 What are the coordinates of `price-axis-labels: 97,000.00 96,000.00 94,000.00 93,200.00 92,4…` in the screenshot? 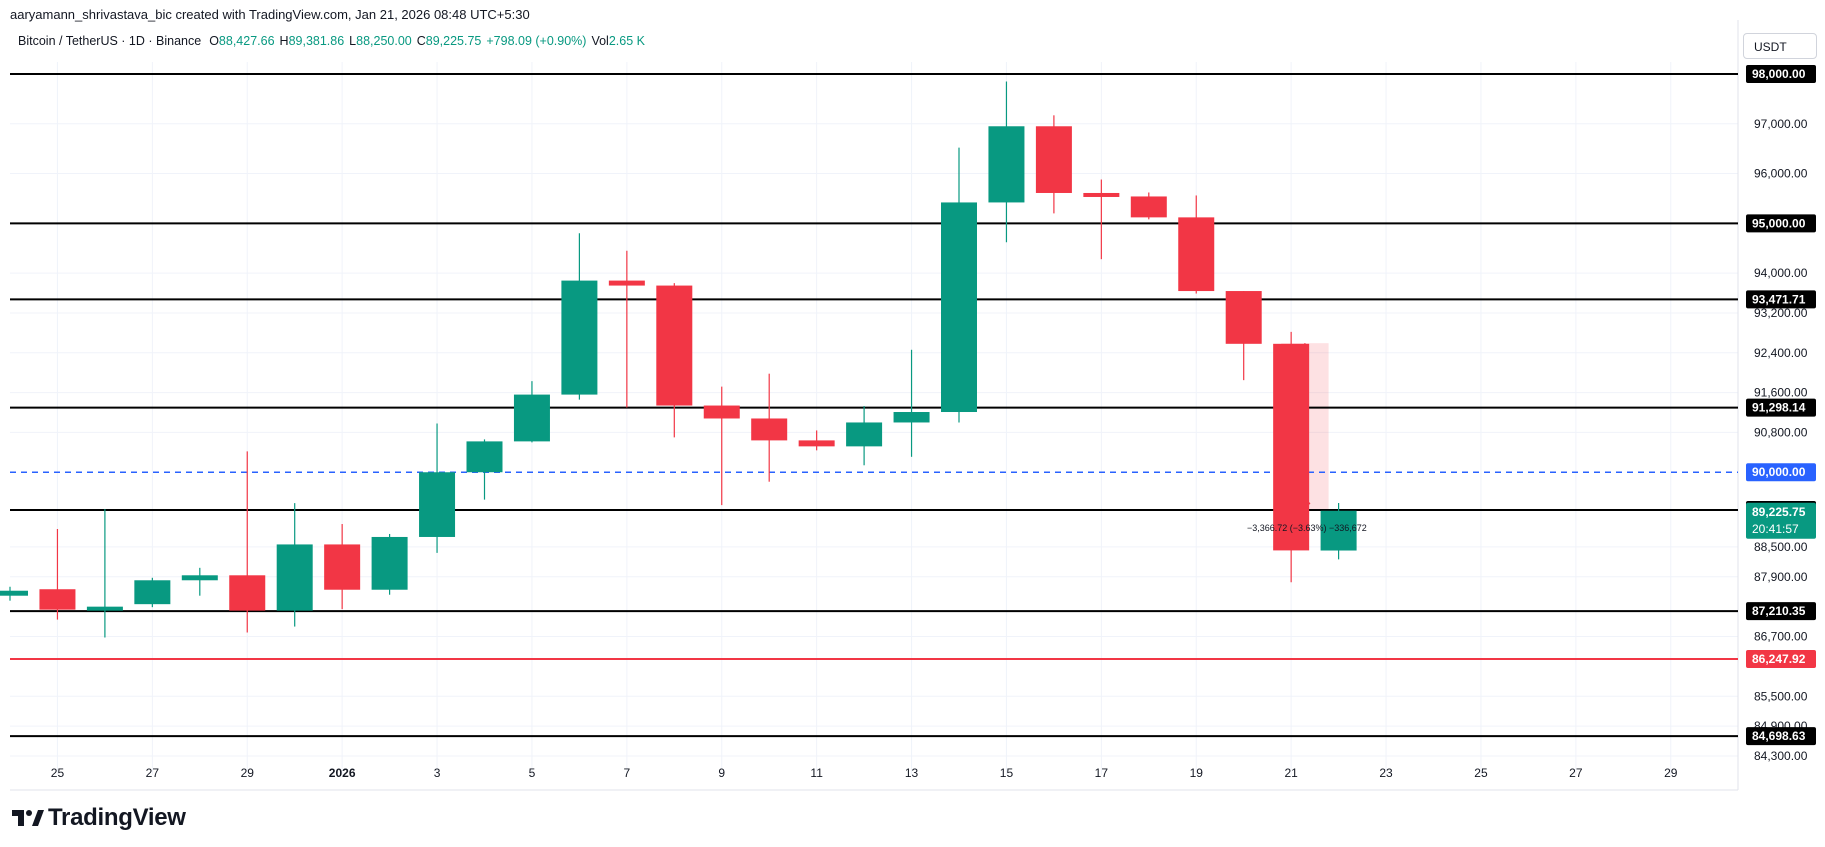 It's located at (1781, 440).